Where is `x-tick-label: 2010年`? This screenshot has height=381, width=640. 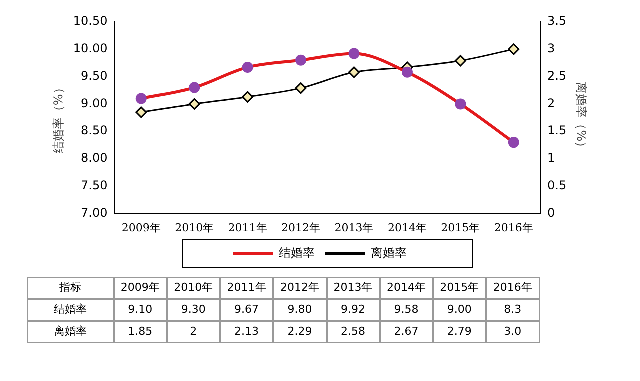 x-tick-label: 2010年 is located at coordinates (194, 227).